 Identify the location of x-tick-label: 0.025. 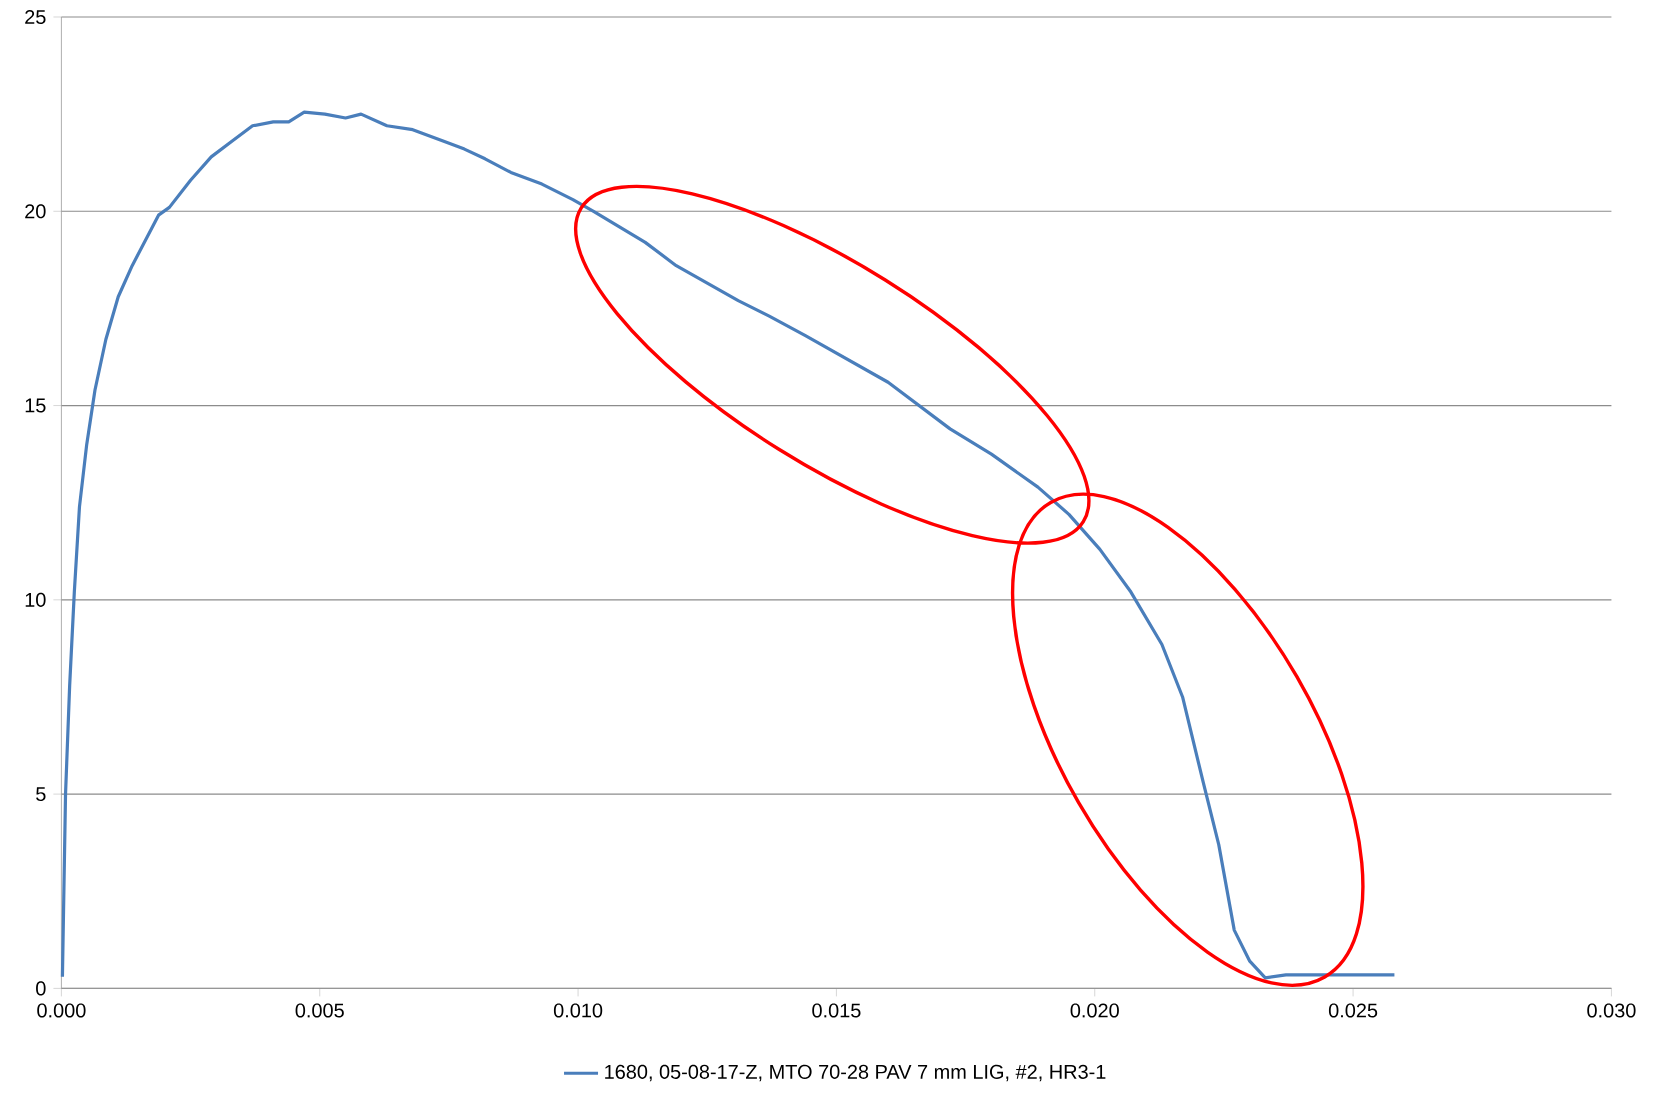
(1353, 1010).